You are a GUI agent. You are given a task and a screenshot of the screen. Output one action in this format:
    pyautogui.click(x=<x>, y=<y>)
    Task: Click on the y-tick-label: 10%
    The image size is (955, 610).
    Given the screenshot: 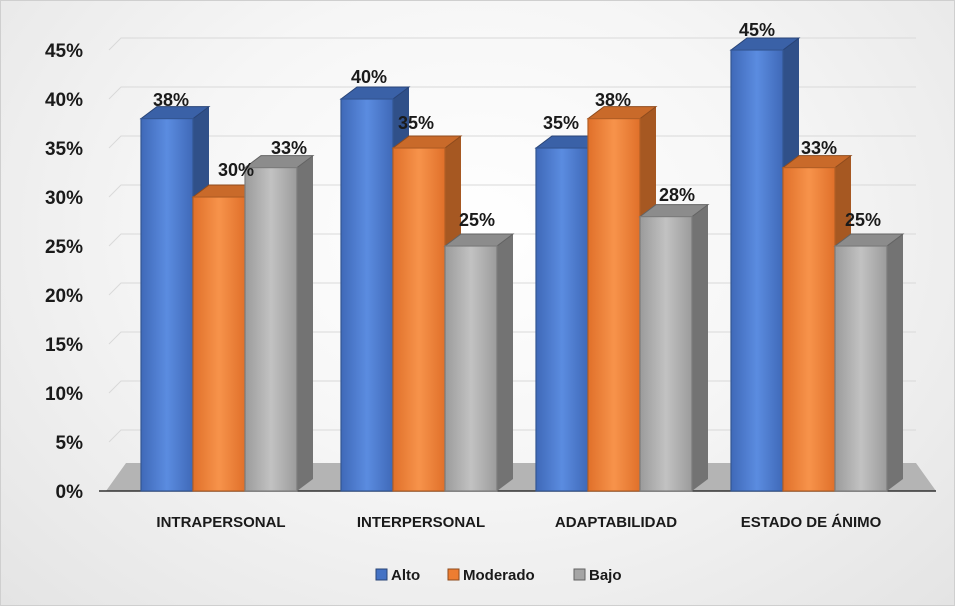 What is the action you would take?
    pyautogui.click(x=64, y=394)
    